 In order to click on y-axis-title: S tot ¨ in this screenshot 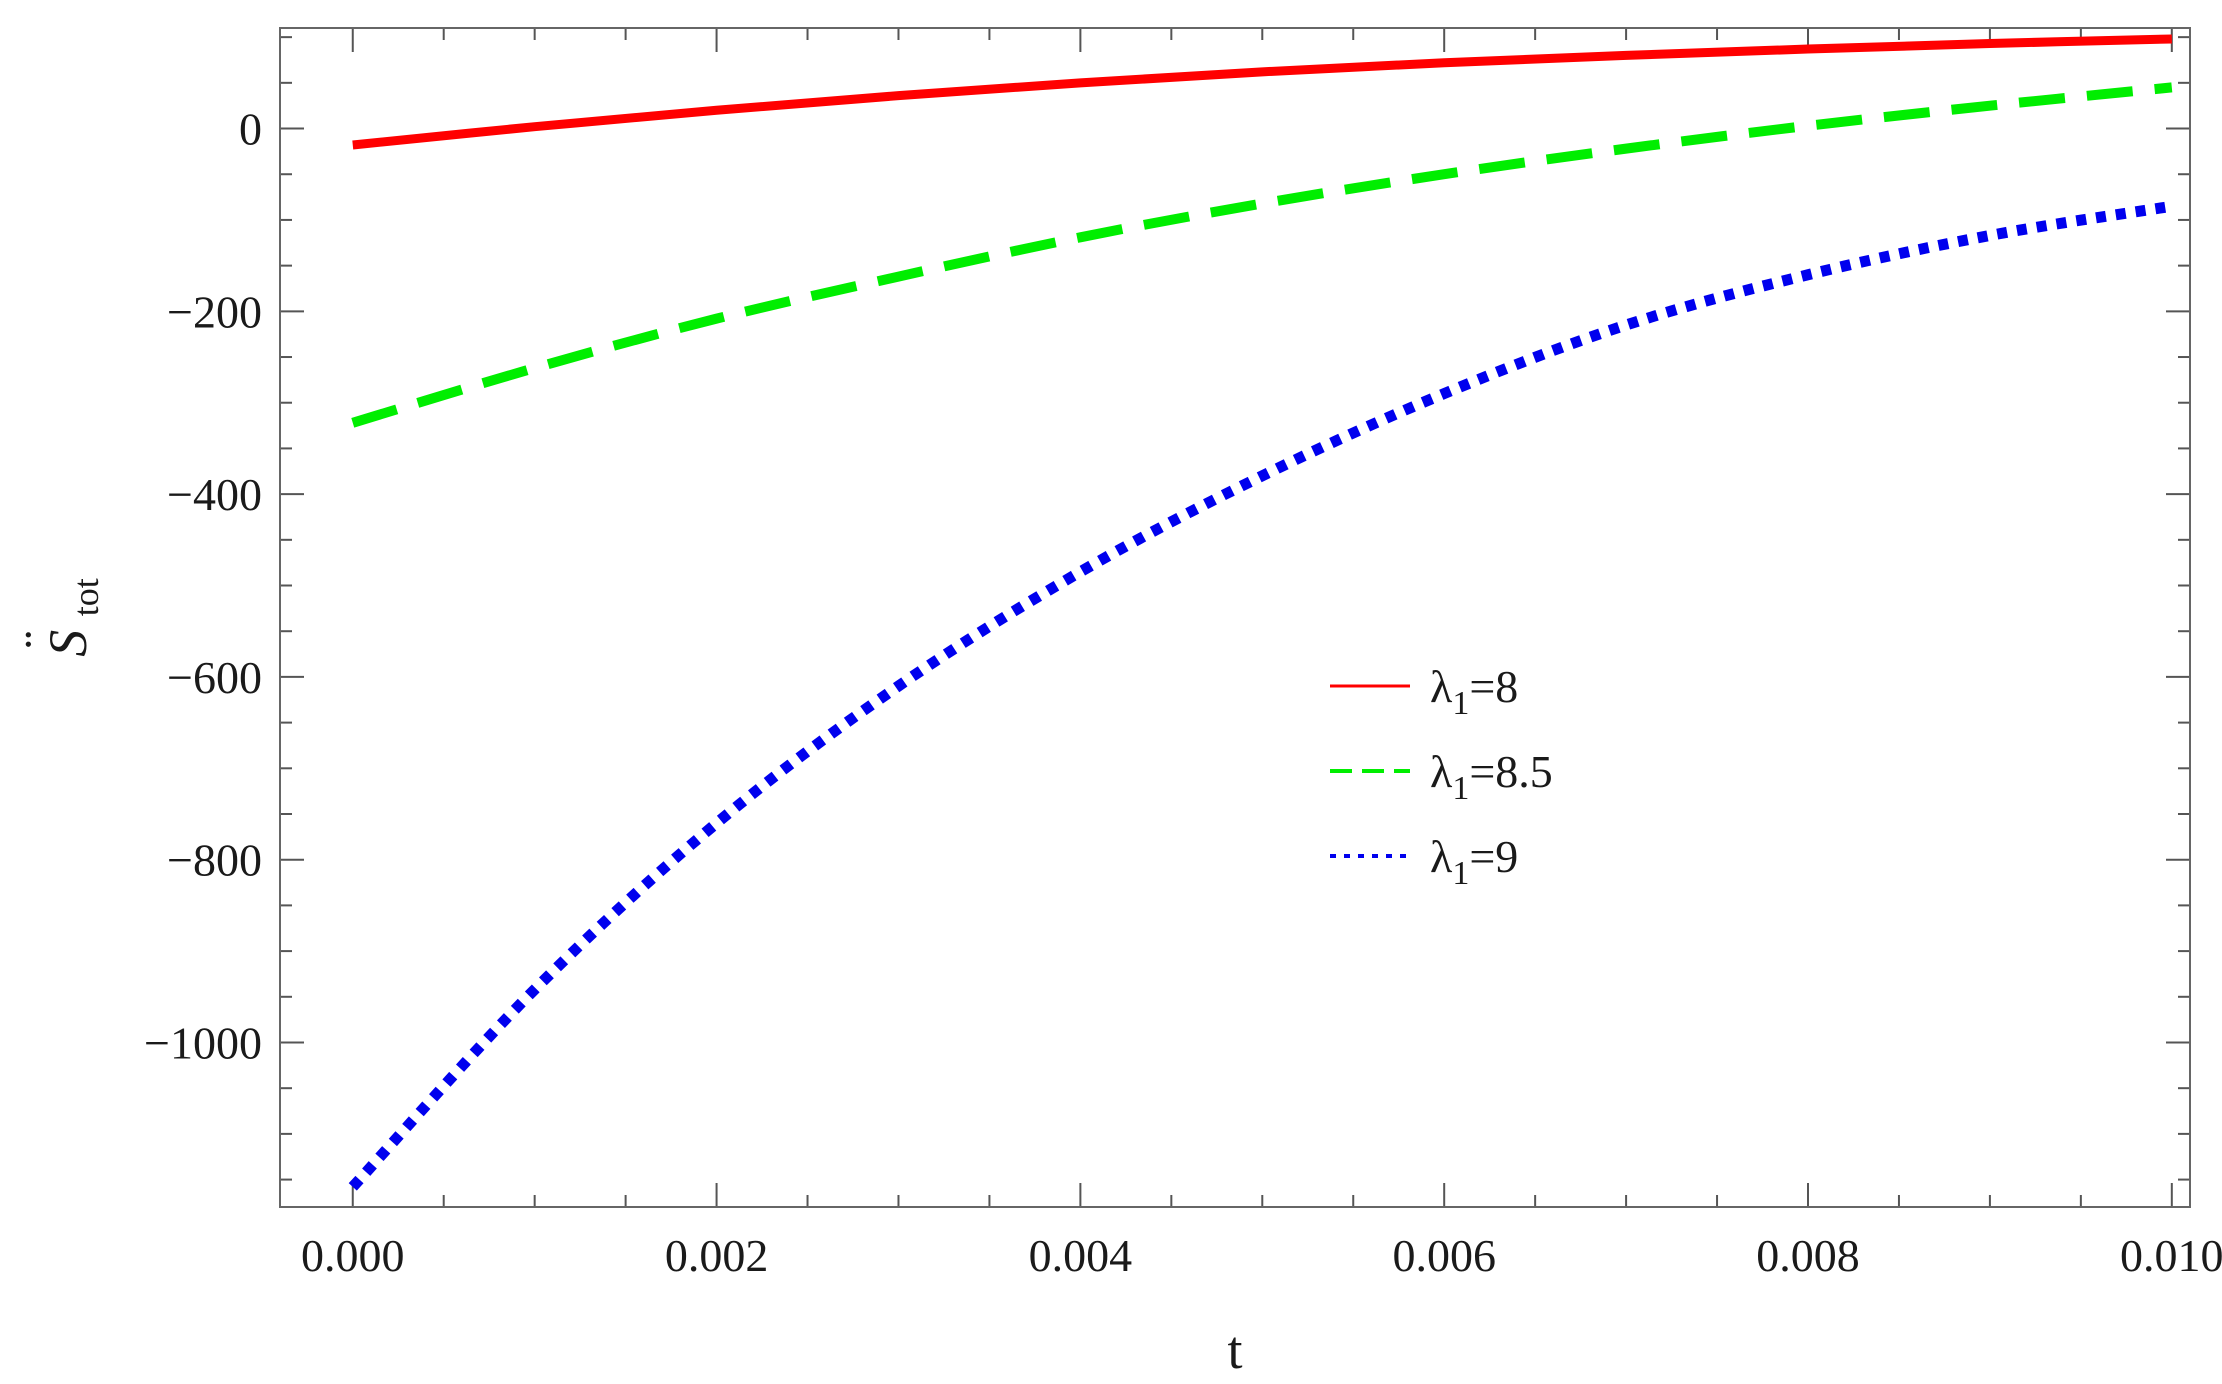, I will do `click(59, 617)`.